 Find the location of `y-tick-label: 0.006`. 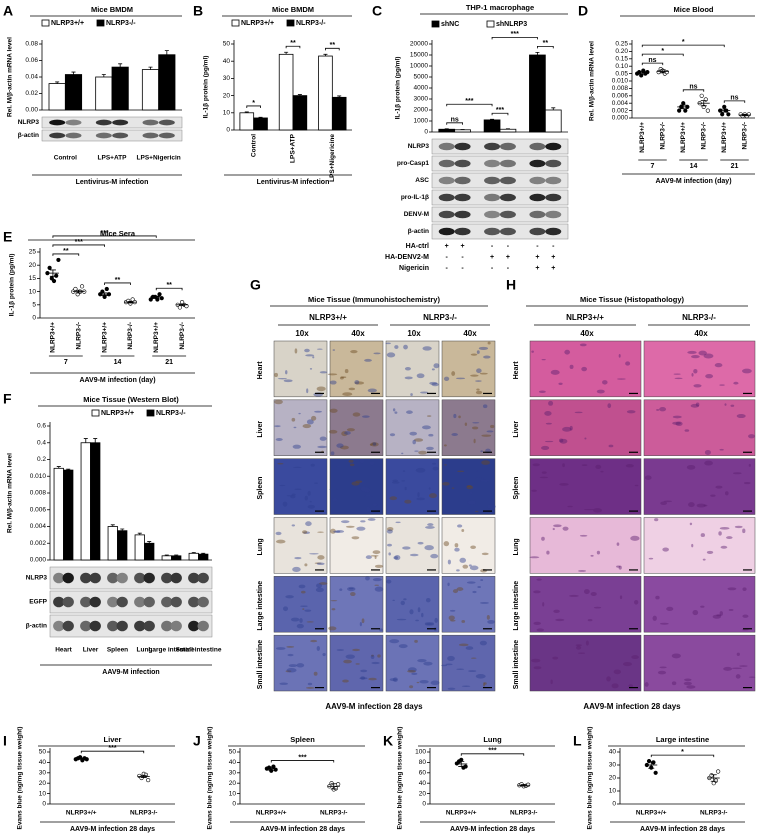

y-tick-label: 0.006 is located at coordinates (38, 509).